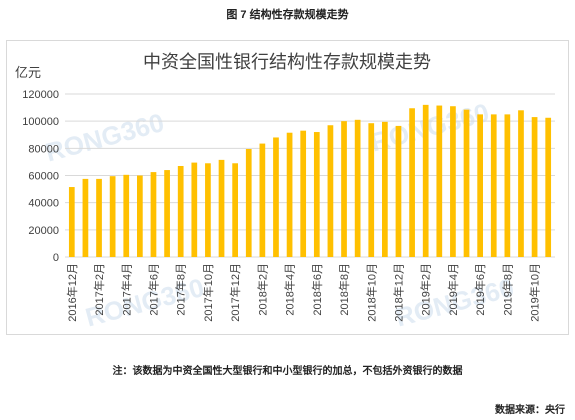  Describe the element at coordinates (371, 292) in the screenshot. I see `x-tick-label: 2018年10月` at that location.